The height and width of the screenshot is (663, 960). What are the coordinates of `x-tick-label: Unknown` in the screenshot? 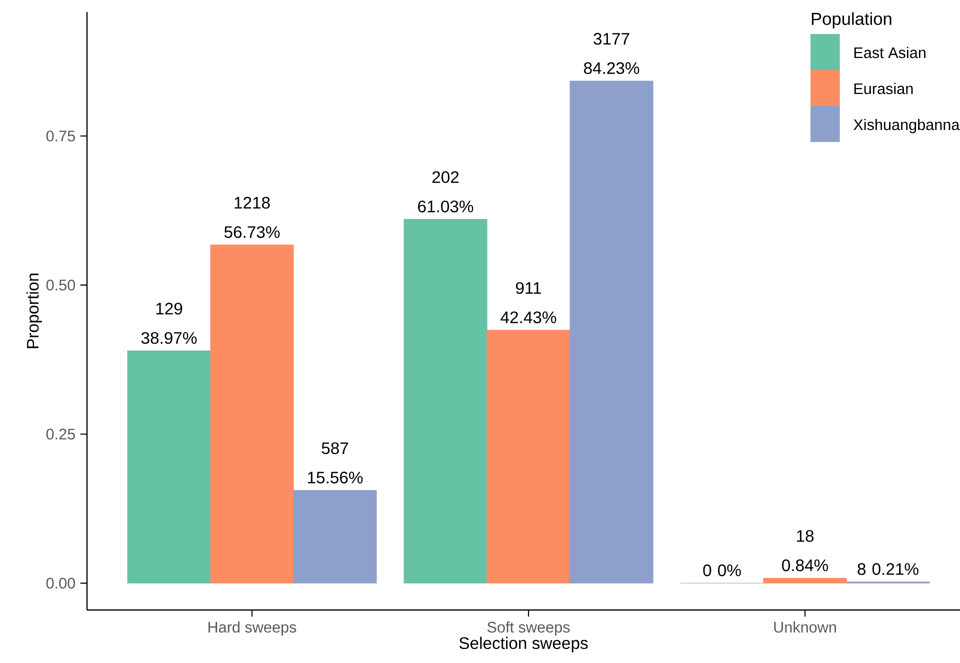 It's located at (805, 627).